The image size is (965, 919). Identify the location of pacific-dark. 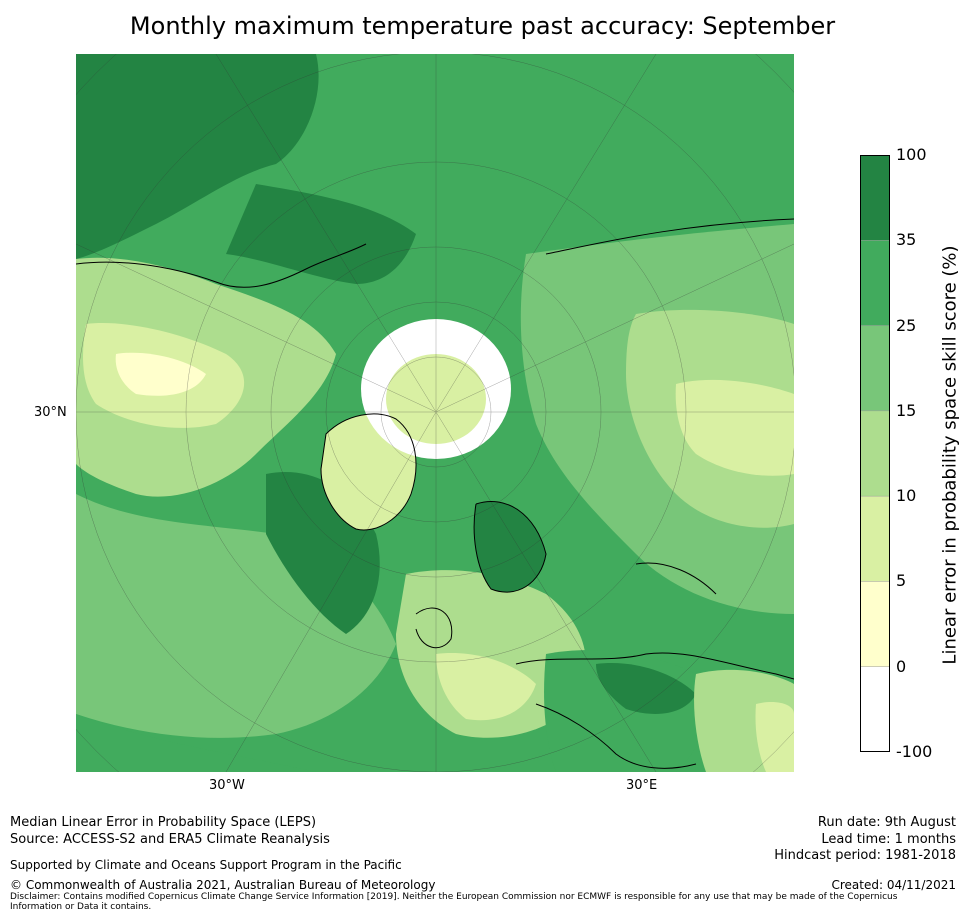
(197, 156).